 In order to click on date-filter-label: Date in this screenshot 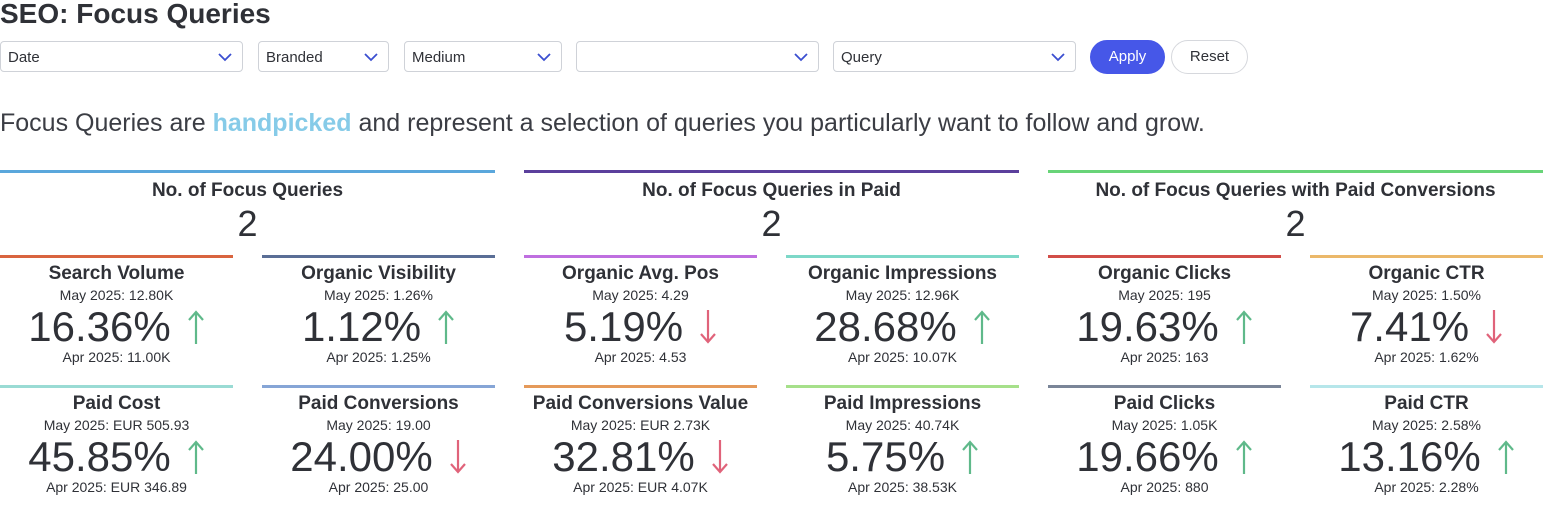, I will do `click(24, 57)`.